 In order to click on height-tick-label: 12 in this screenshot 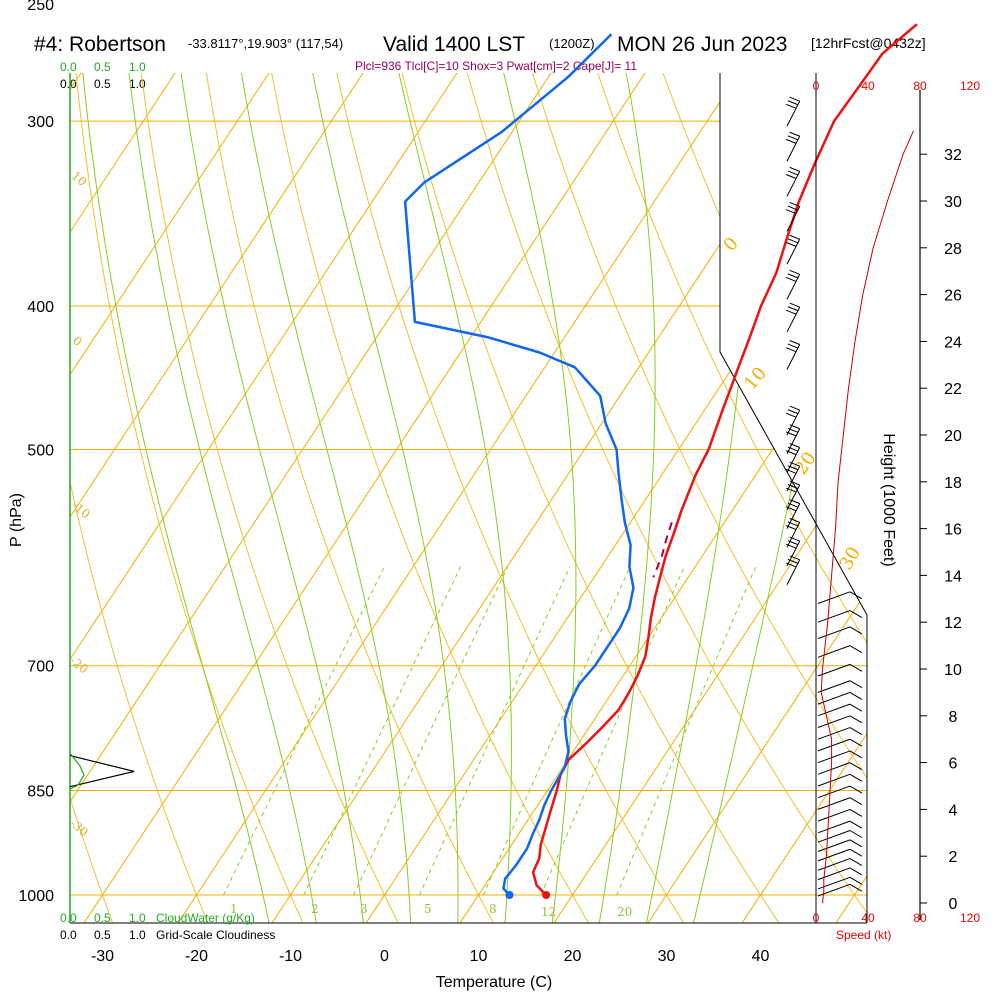, I will do `click(953, 623)`.